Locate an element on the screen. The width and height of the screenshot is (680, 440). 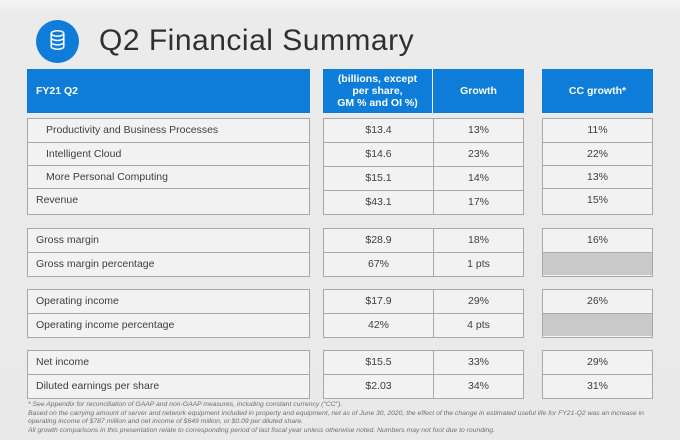
cc-growth-value: 15% is located at coordinates (597, 199).